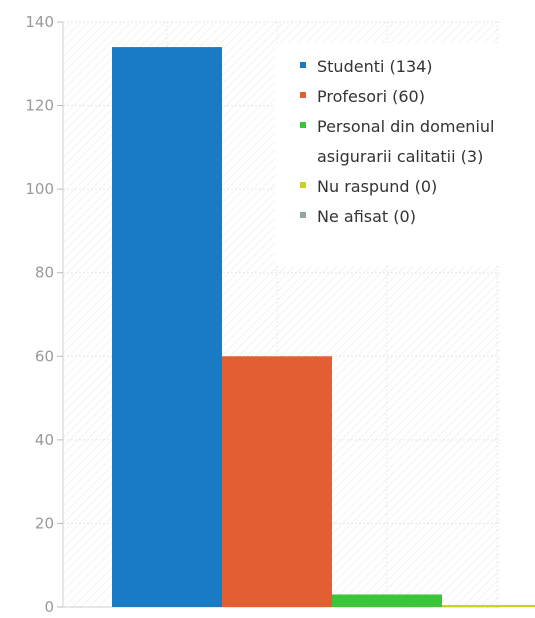 Image resolution: width=535 pixels, height=618 pixels. I want to click on y-tick-label: 80, so click(44, 273).